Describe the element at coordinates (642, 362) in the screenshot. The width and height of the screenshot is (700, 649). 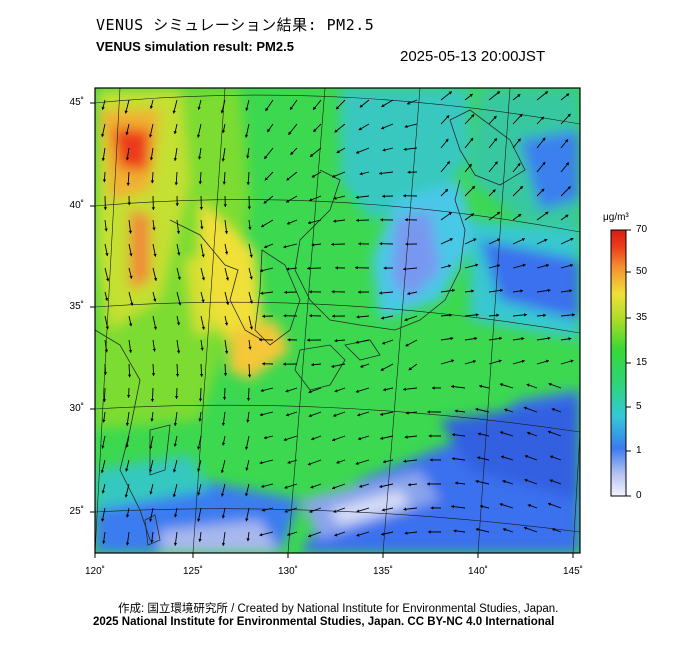
I see `colorbar-tick-15: 15` at that location.